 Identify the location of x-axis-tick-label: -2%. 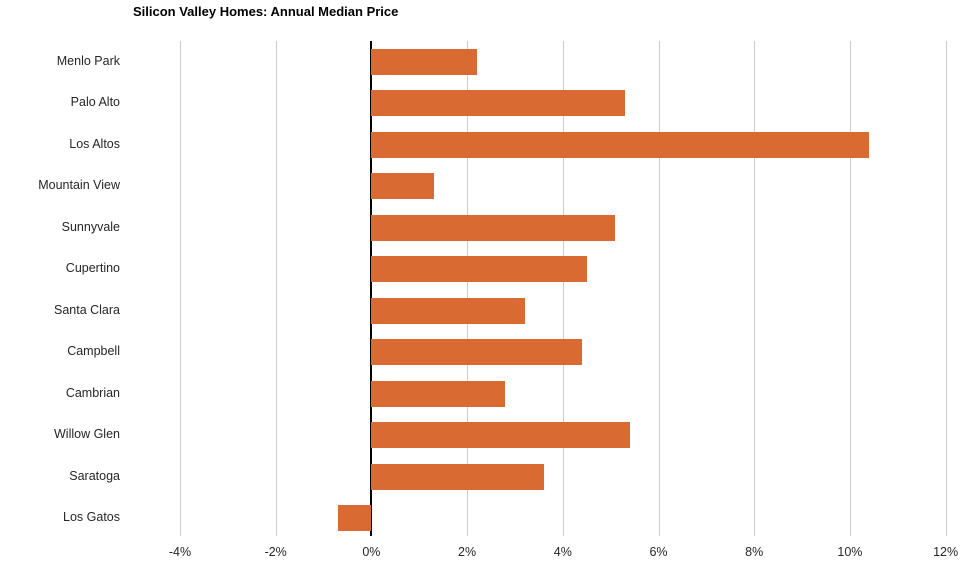
(275, 552).